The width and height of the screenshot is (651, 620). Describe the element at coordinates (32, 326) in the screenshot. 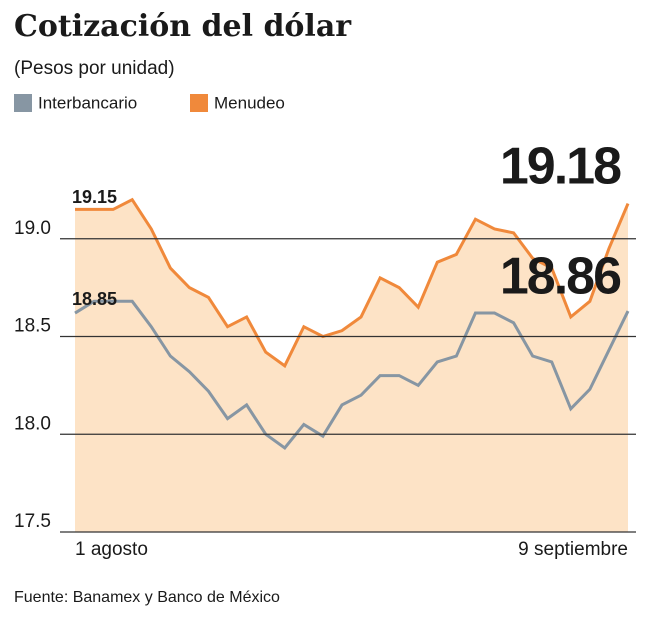

I see `y-tick-label: 18.5` at that location.